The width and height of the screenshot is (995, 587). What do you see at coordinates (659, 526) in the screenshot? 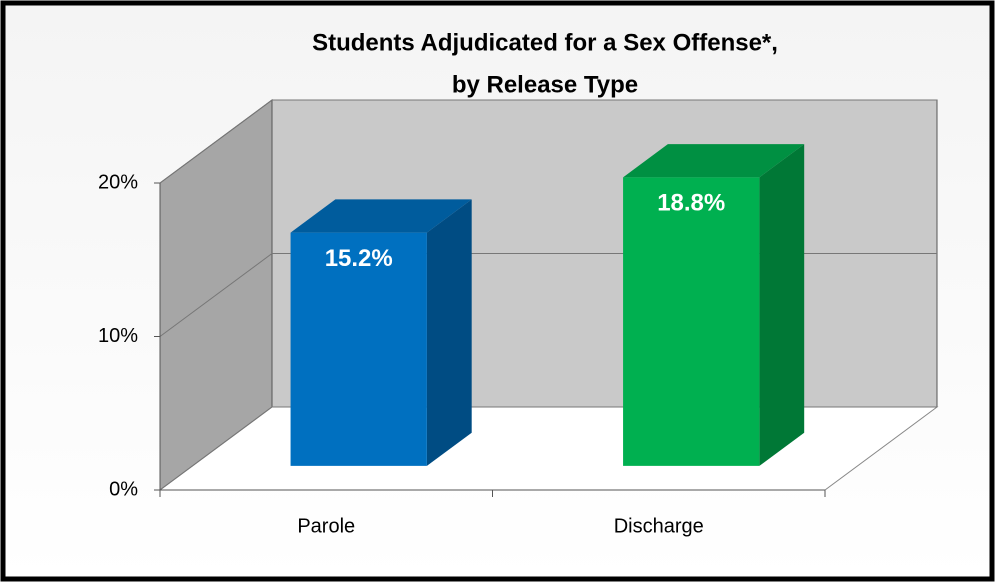
I see `x-tick-label: Discharge` at bounding box center [659, 526].